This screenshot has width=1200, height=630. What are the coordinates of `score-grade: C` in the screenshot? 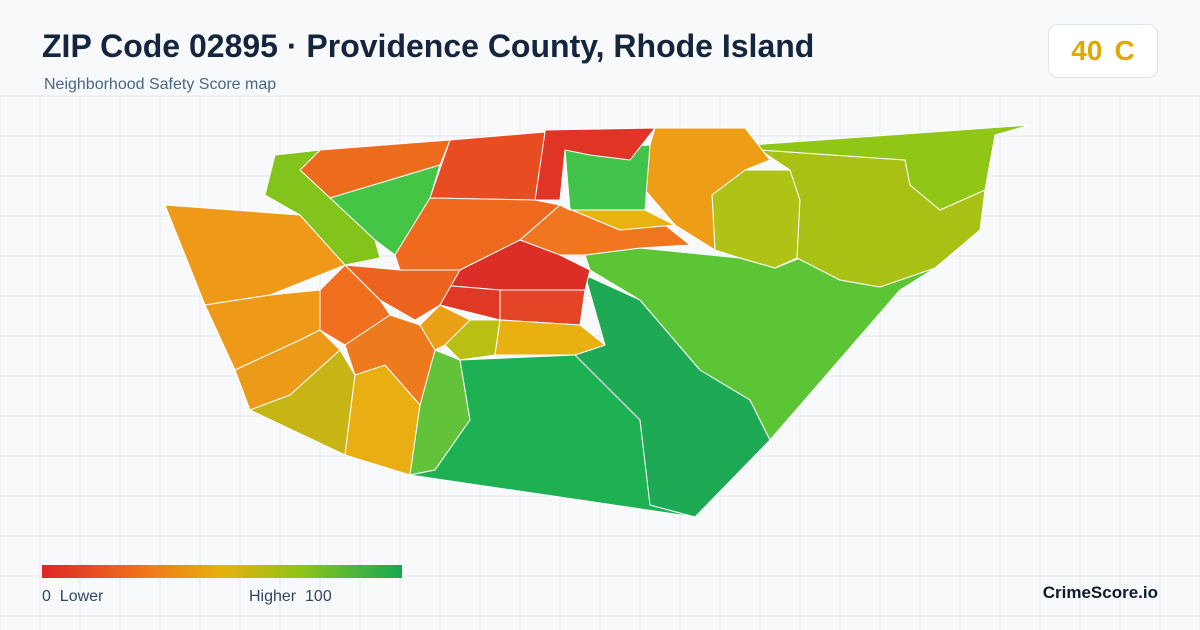 It's located at (1124, 50).